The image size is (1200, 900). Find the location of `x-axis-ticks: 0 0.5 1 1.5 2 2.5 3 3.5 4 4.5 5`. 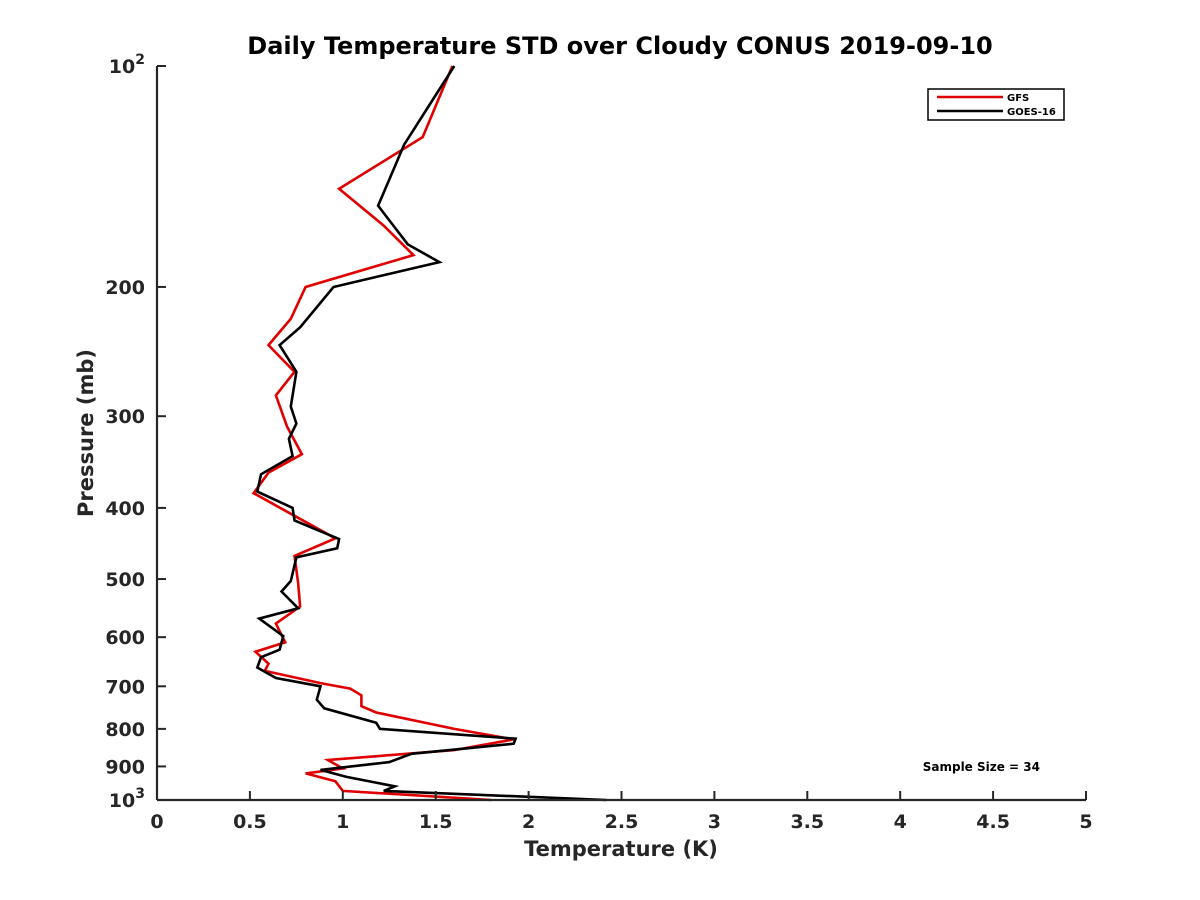

x-axis-ticks: 0 0.5 1 1.5 2 2.5 3 3.5 4 4.5 5 is located at coordinates (621, 812).